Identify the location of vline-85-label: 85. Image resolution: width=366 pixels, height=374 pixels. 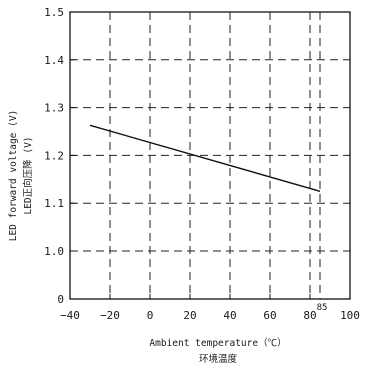
(322, 308).